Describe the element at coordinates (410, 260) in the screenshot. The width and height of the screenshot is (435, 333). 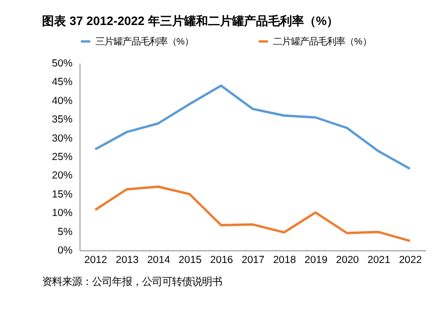
I see `x-tick-label: 2022` at that location.